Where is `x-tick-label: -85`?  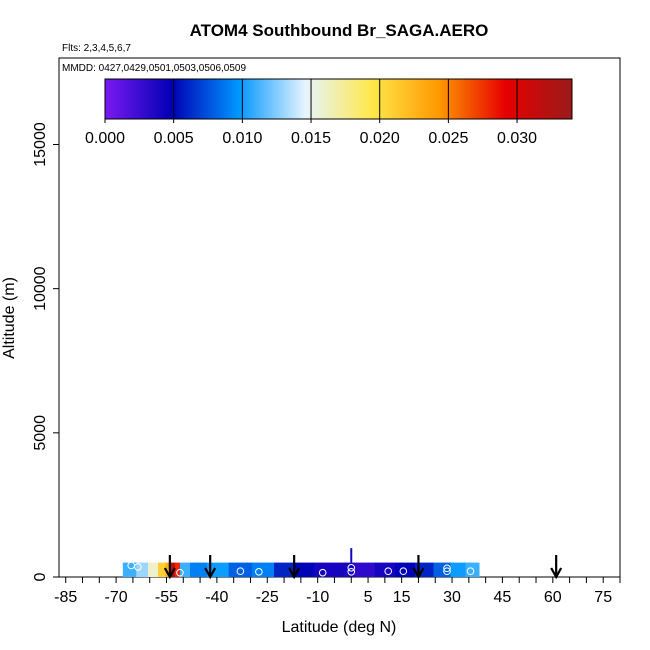
x-tick-label: -85 is located at coordinates (65, 597).